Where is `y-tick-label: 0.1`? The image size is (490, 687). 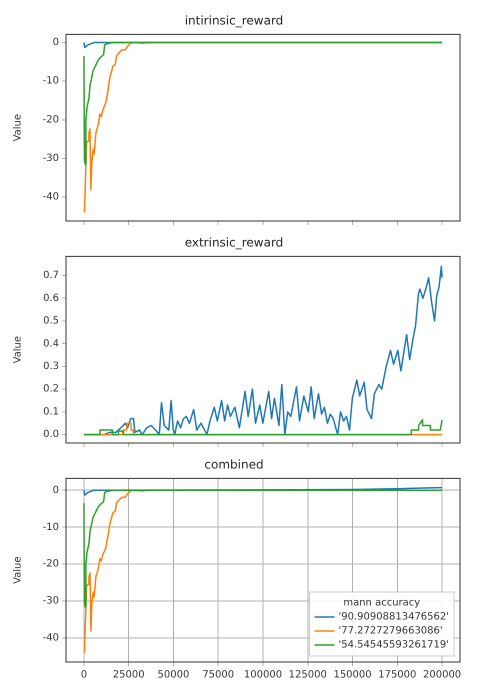
y-tick-label: 0.1 is located at coordinates (51, 412).